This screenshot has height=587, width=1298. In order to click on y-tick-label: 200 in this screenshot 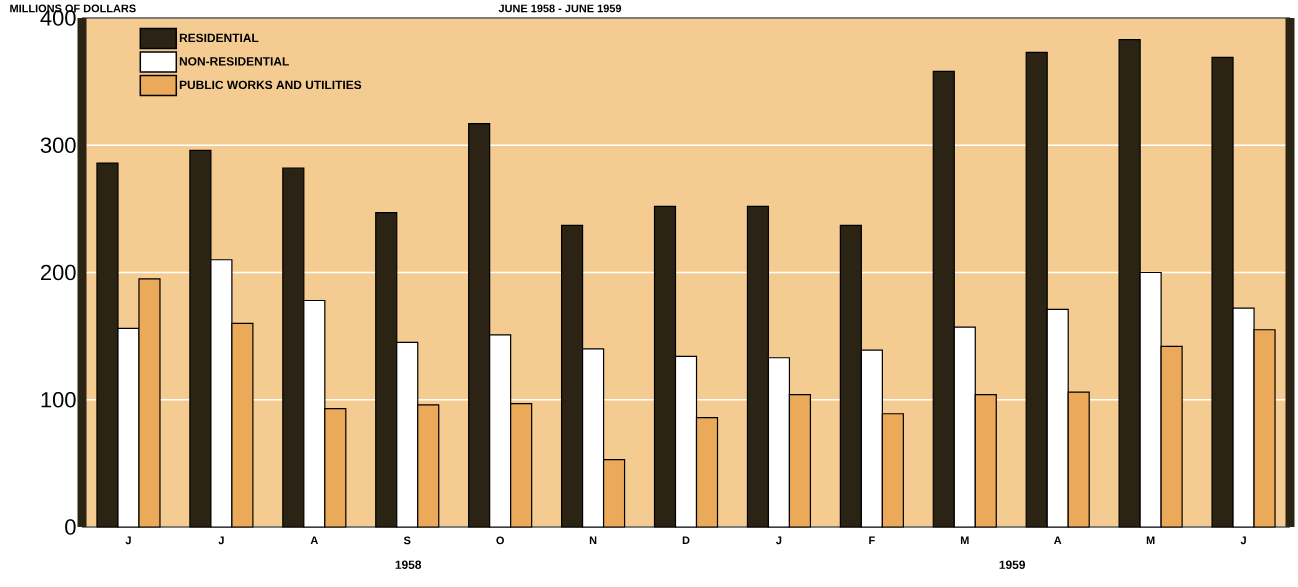, I will do `click(58, 272)`.